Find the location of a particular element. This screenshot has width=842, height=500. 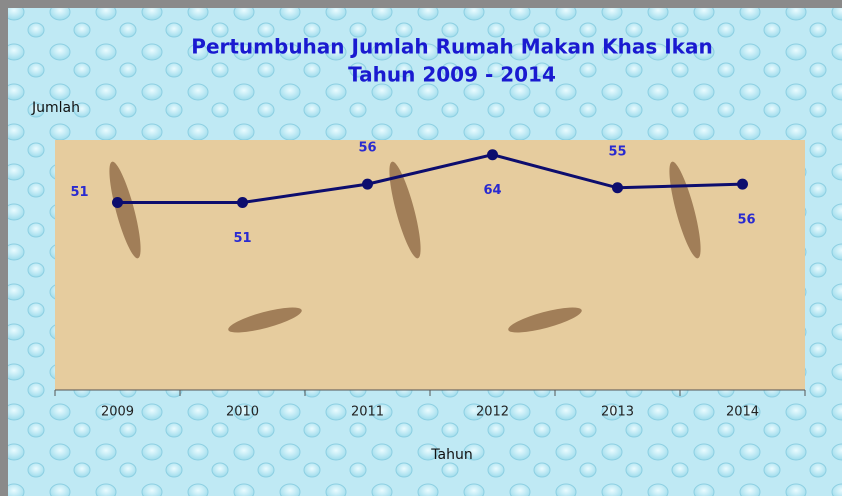

x-tick-label: 2010 is located at coordinates (242, 412).